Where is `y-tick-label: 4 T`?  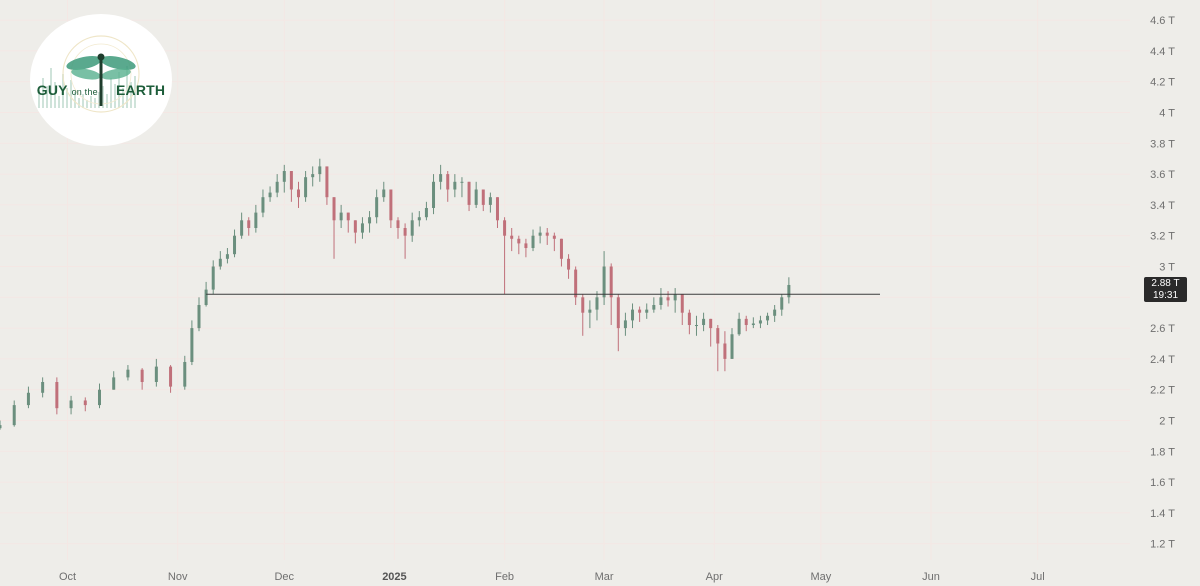
y-tick-label: 4 T is located at coordinates (1167, 114).